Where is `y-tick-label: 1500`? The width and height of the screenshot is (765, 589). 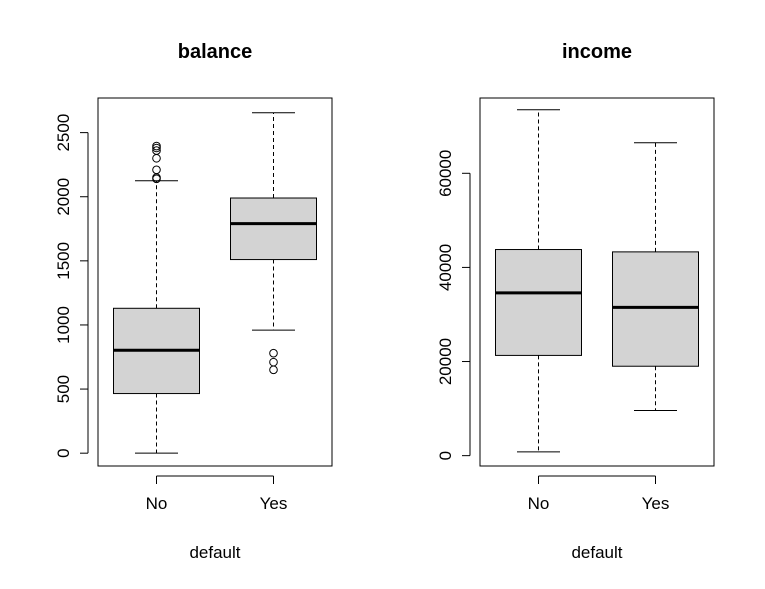 y-tick-label: 1500 is located at coordinates (63, 261).